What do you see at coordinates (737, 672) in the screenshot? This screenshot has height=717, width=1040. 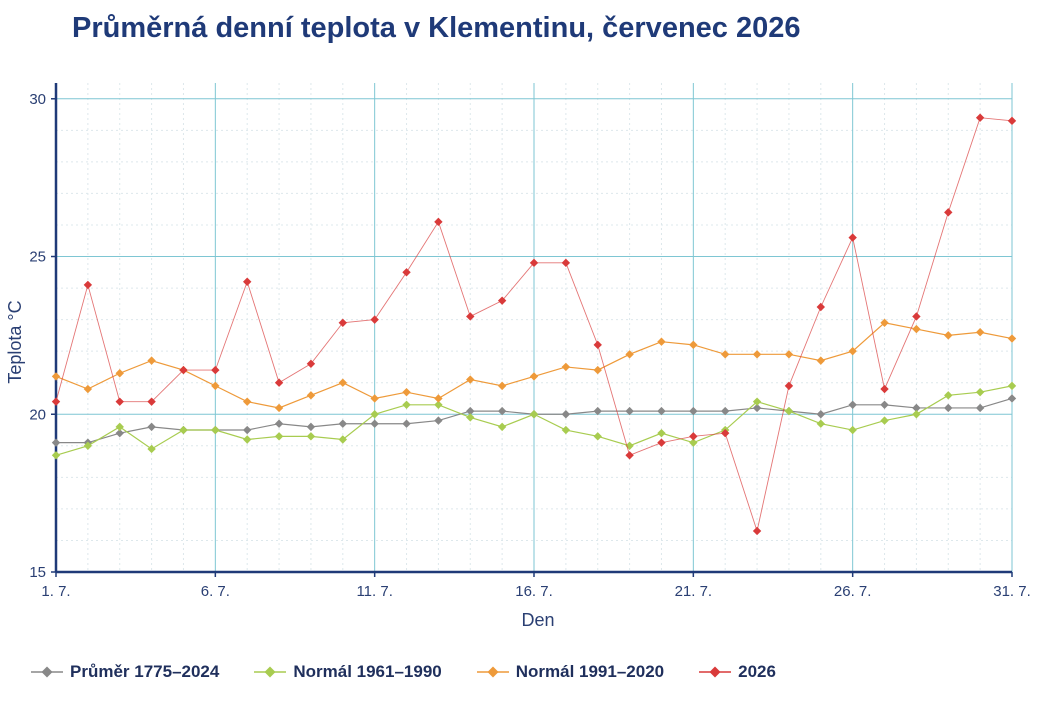 I see `legend-item: 2026` at bounding box center [737, 672].